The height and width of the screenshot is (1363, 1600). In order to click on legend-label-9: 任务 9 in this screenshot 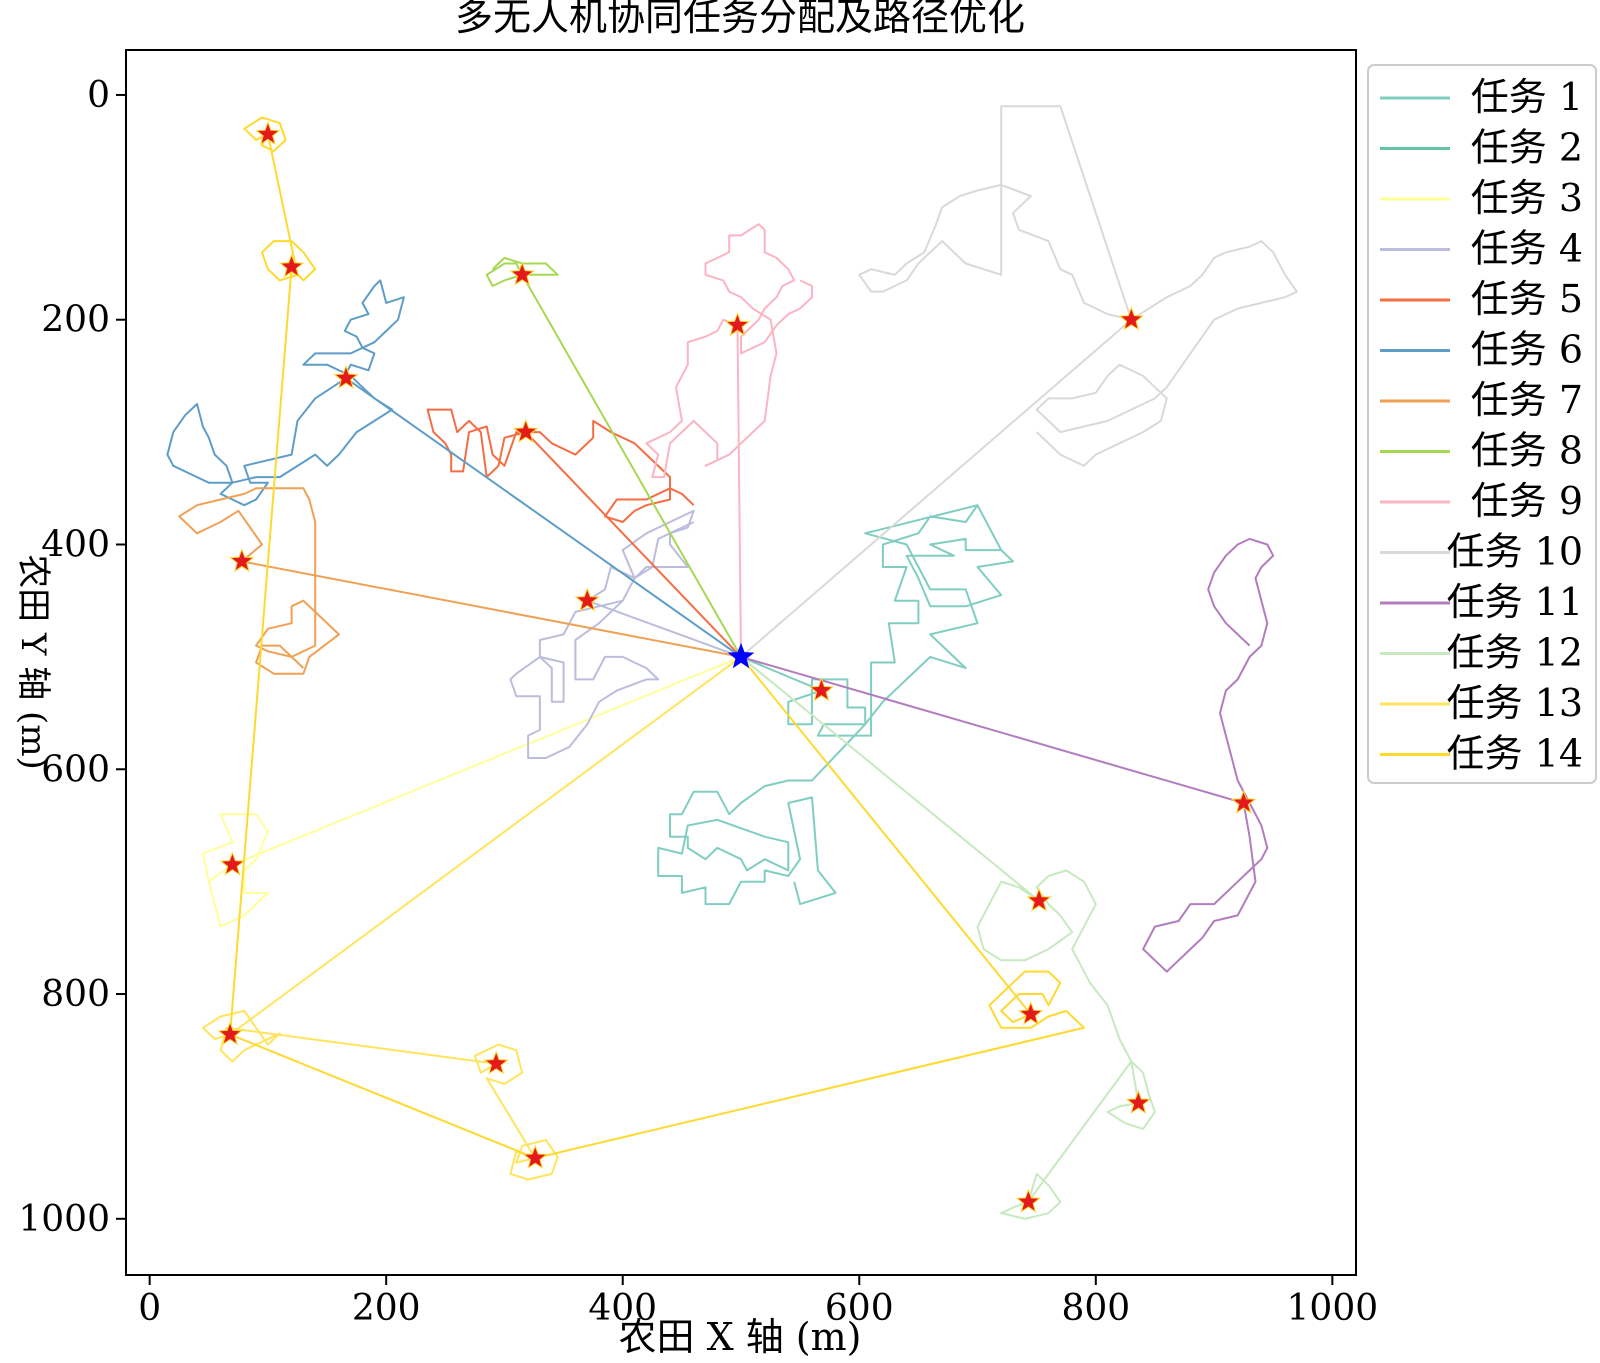, I will do `click(1527, 501)`.